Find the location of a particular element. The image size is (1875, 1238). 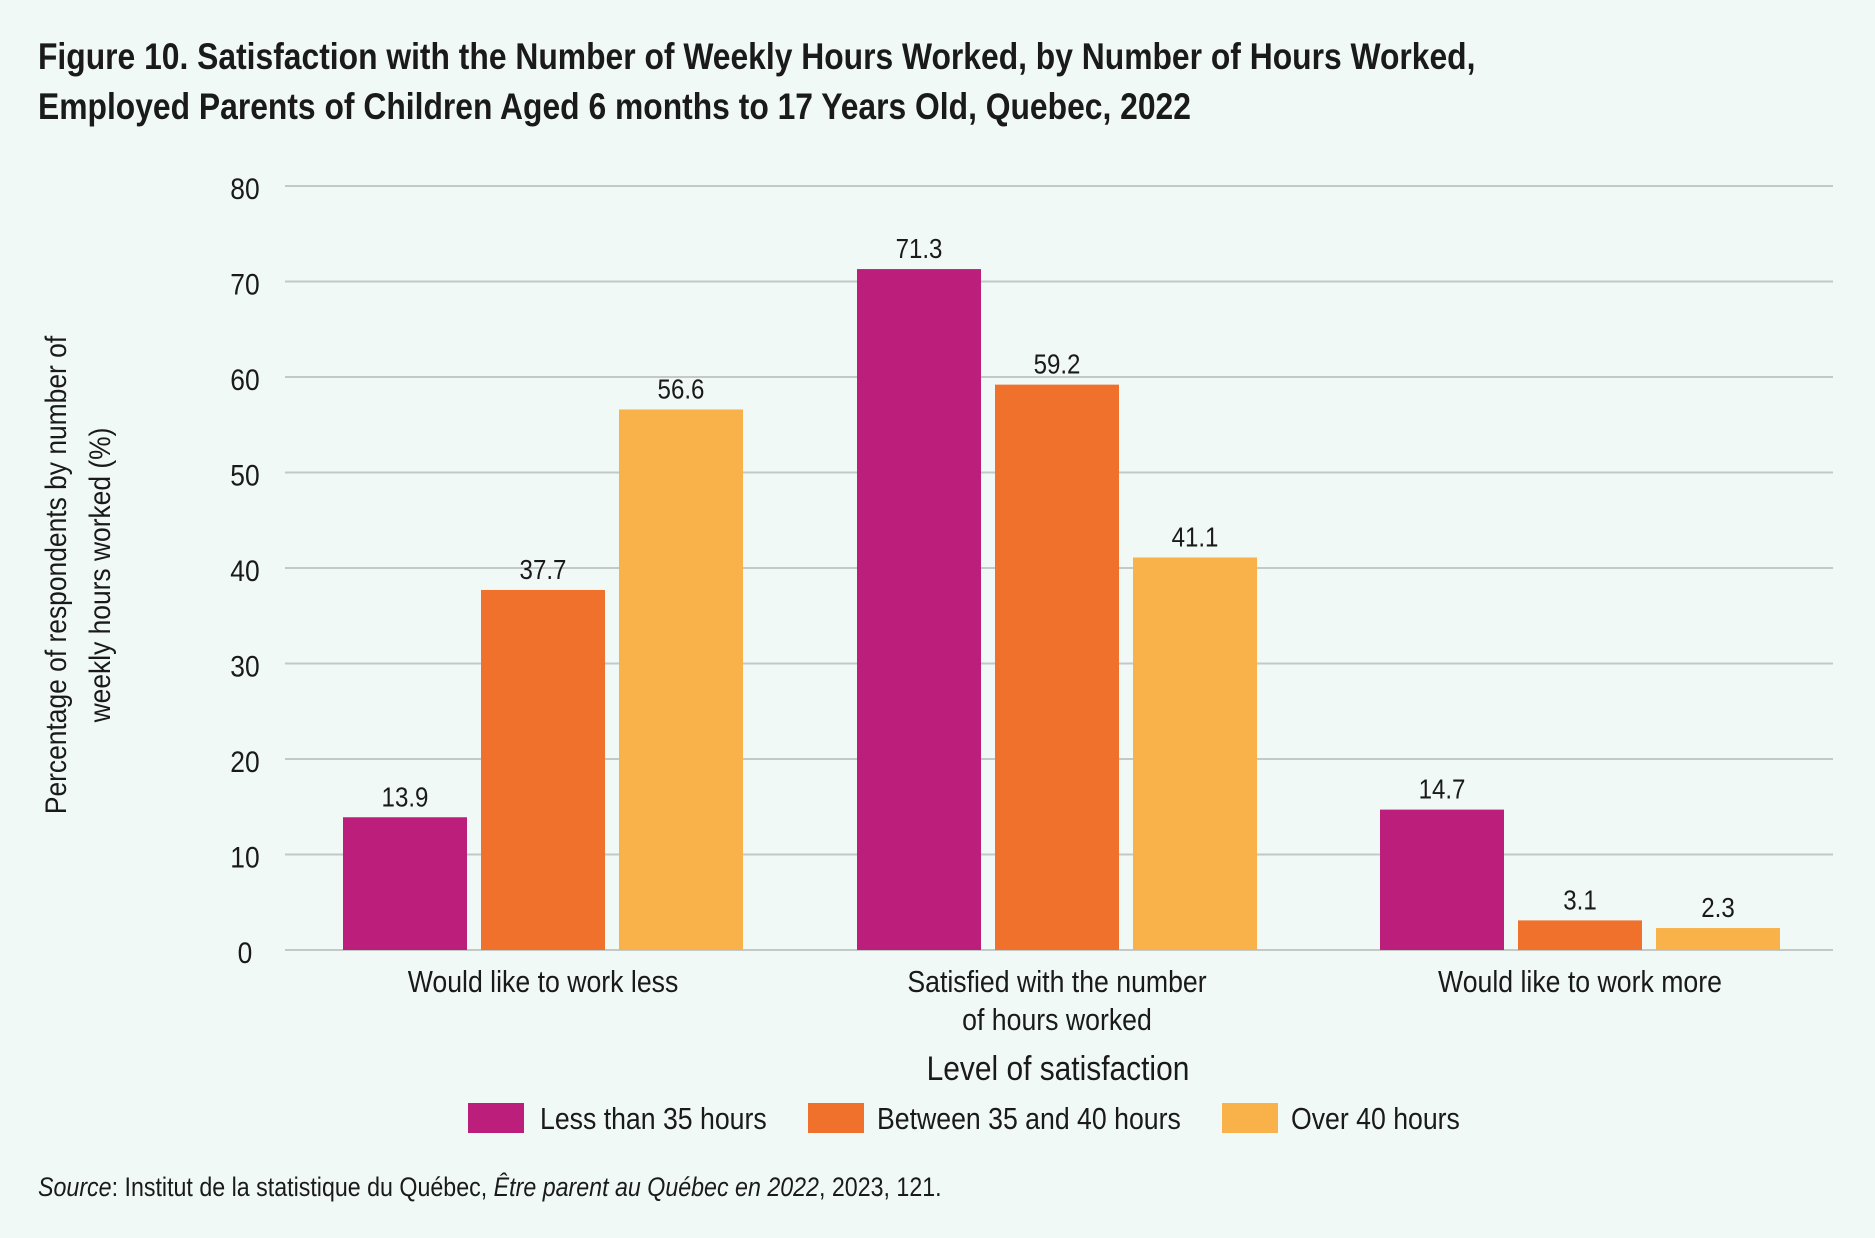

data-label: 14.7 is located at coordinates (1442, 789).